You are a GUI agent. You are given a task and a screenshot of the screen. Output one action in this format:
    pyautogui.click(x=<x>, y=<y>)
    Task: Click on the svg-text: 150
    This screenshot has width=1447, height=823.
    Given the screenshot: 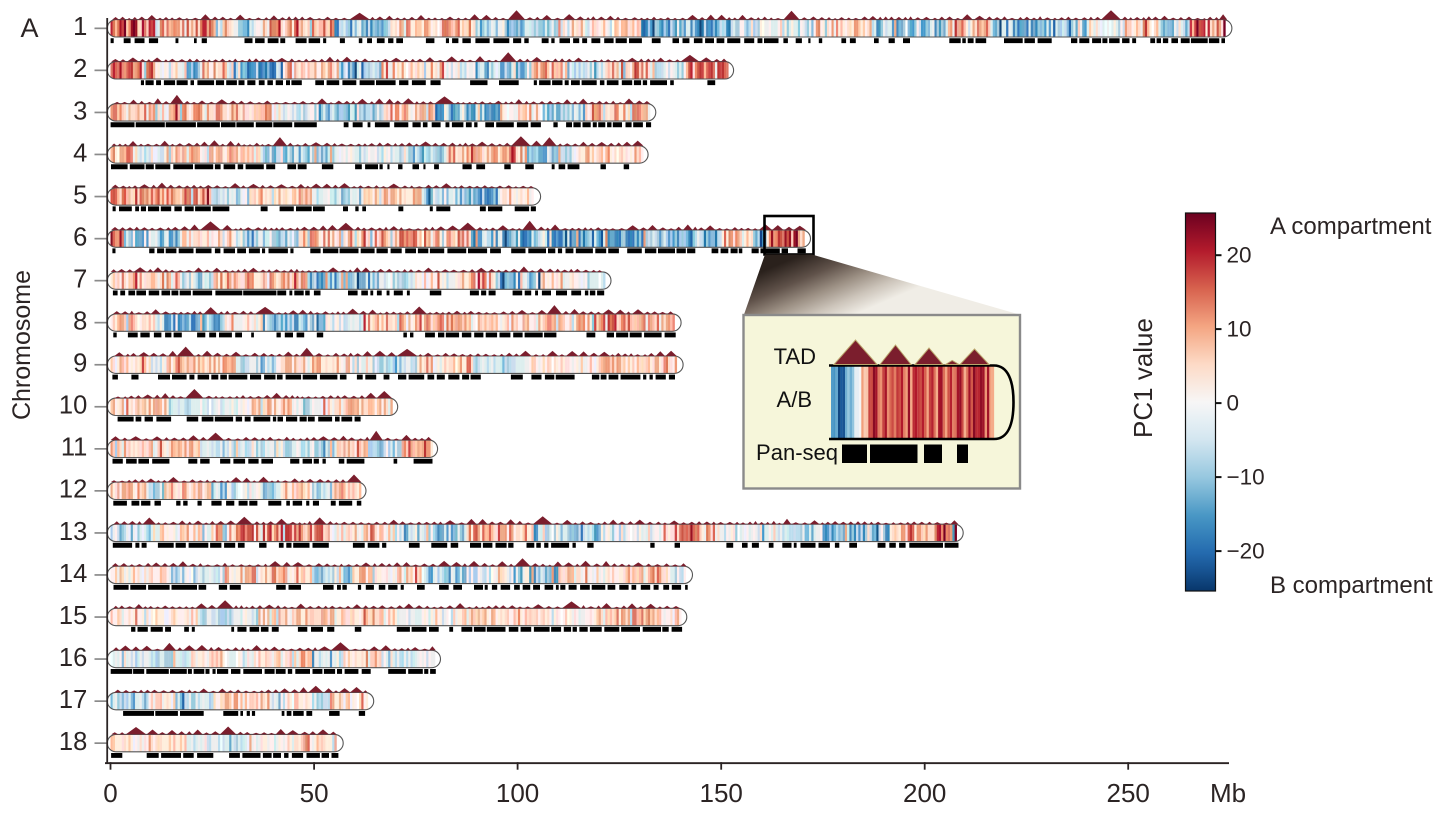 What is the action you would take?
    pyautogui.click(x=721, y=793)
    